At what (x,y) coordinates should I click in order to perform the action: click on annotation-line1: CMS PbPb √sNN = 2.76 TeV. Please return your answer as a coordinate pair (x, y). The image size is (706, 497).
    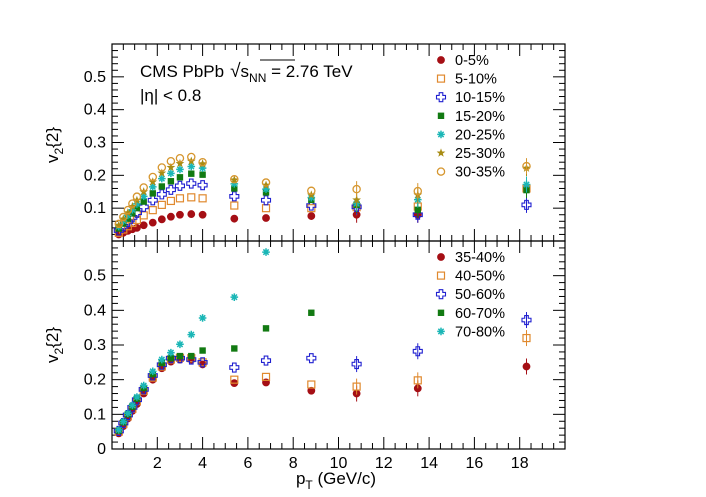
    Looking at the image, I should click on (246, 73).